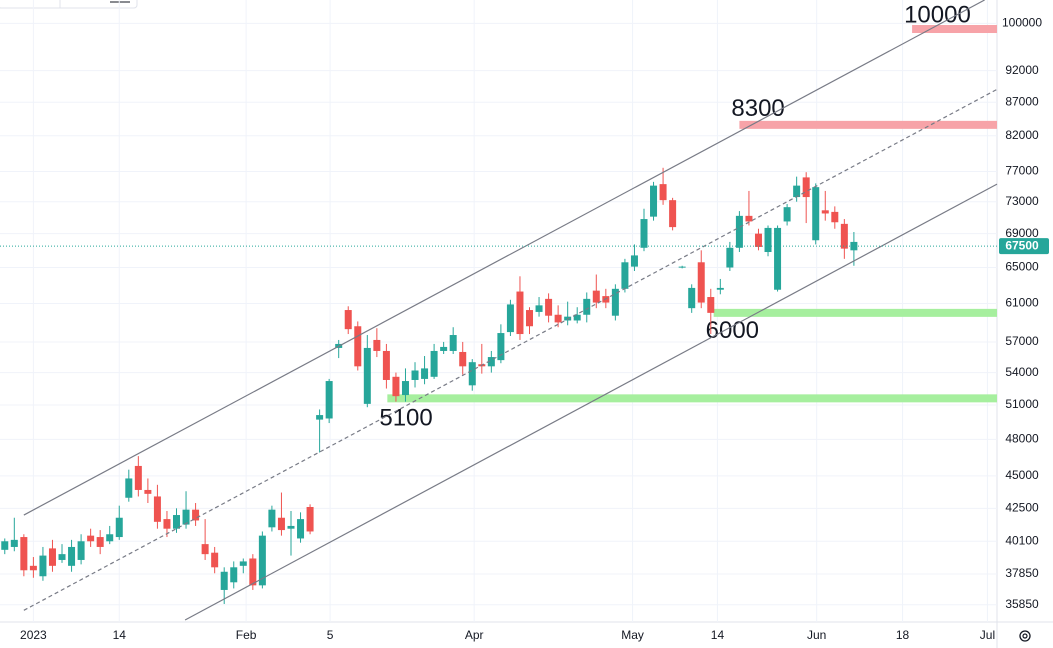 Image resolution: width=1053 pixels, height=648 pixels. Describe the element at coordinates (474, 635) in the screenshot. I see `x-tick-label: Apr` at that location.